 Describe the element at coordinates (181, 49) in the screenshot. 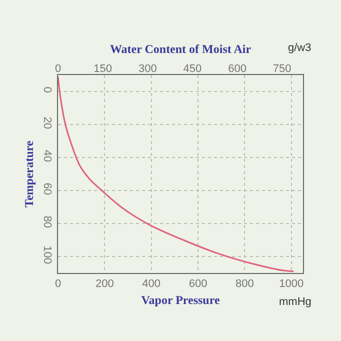

I see `x2-axis-title: Water Content of Moist Air` at that location.